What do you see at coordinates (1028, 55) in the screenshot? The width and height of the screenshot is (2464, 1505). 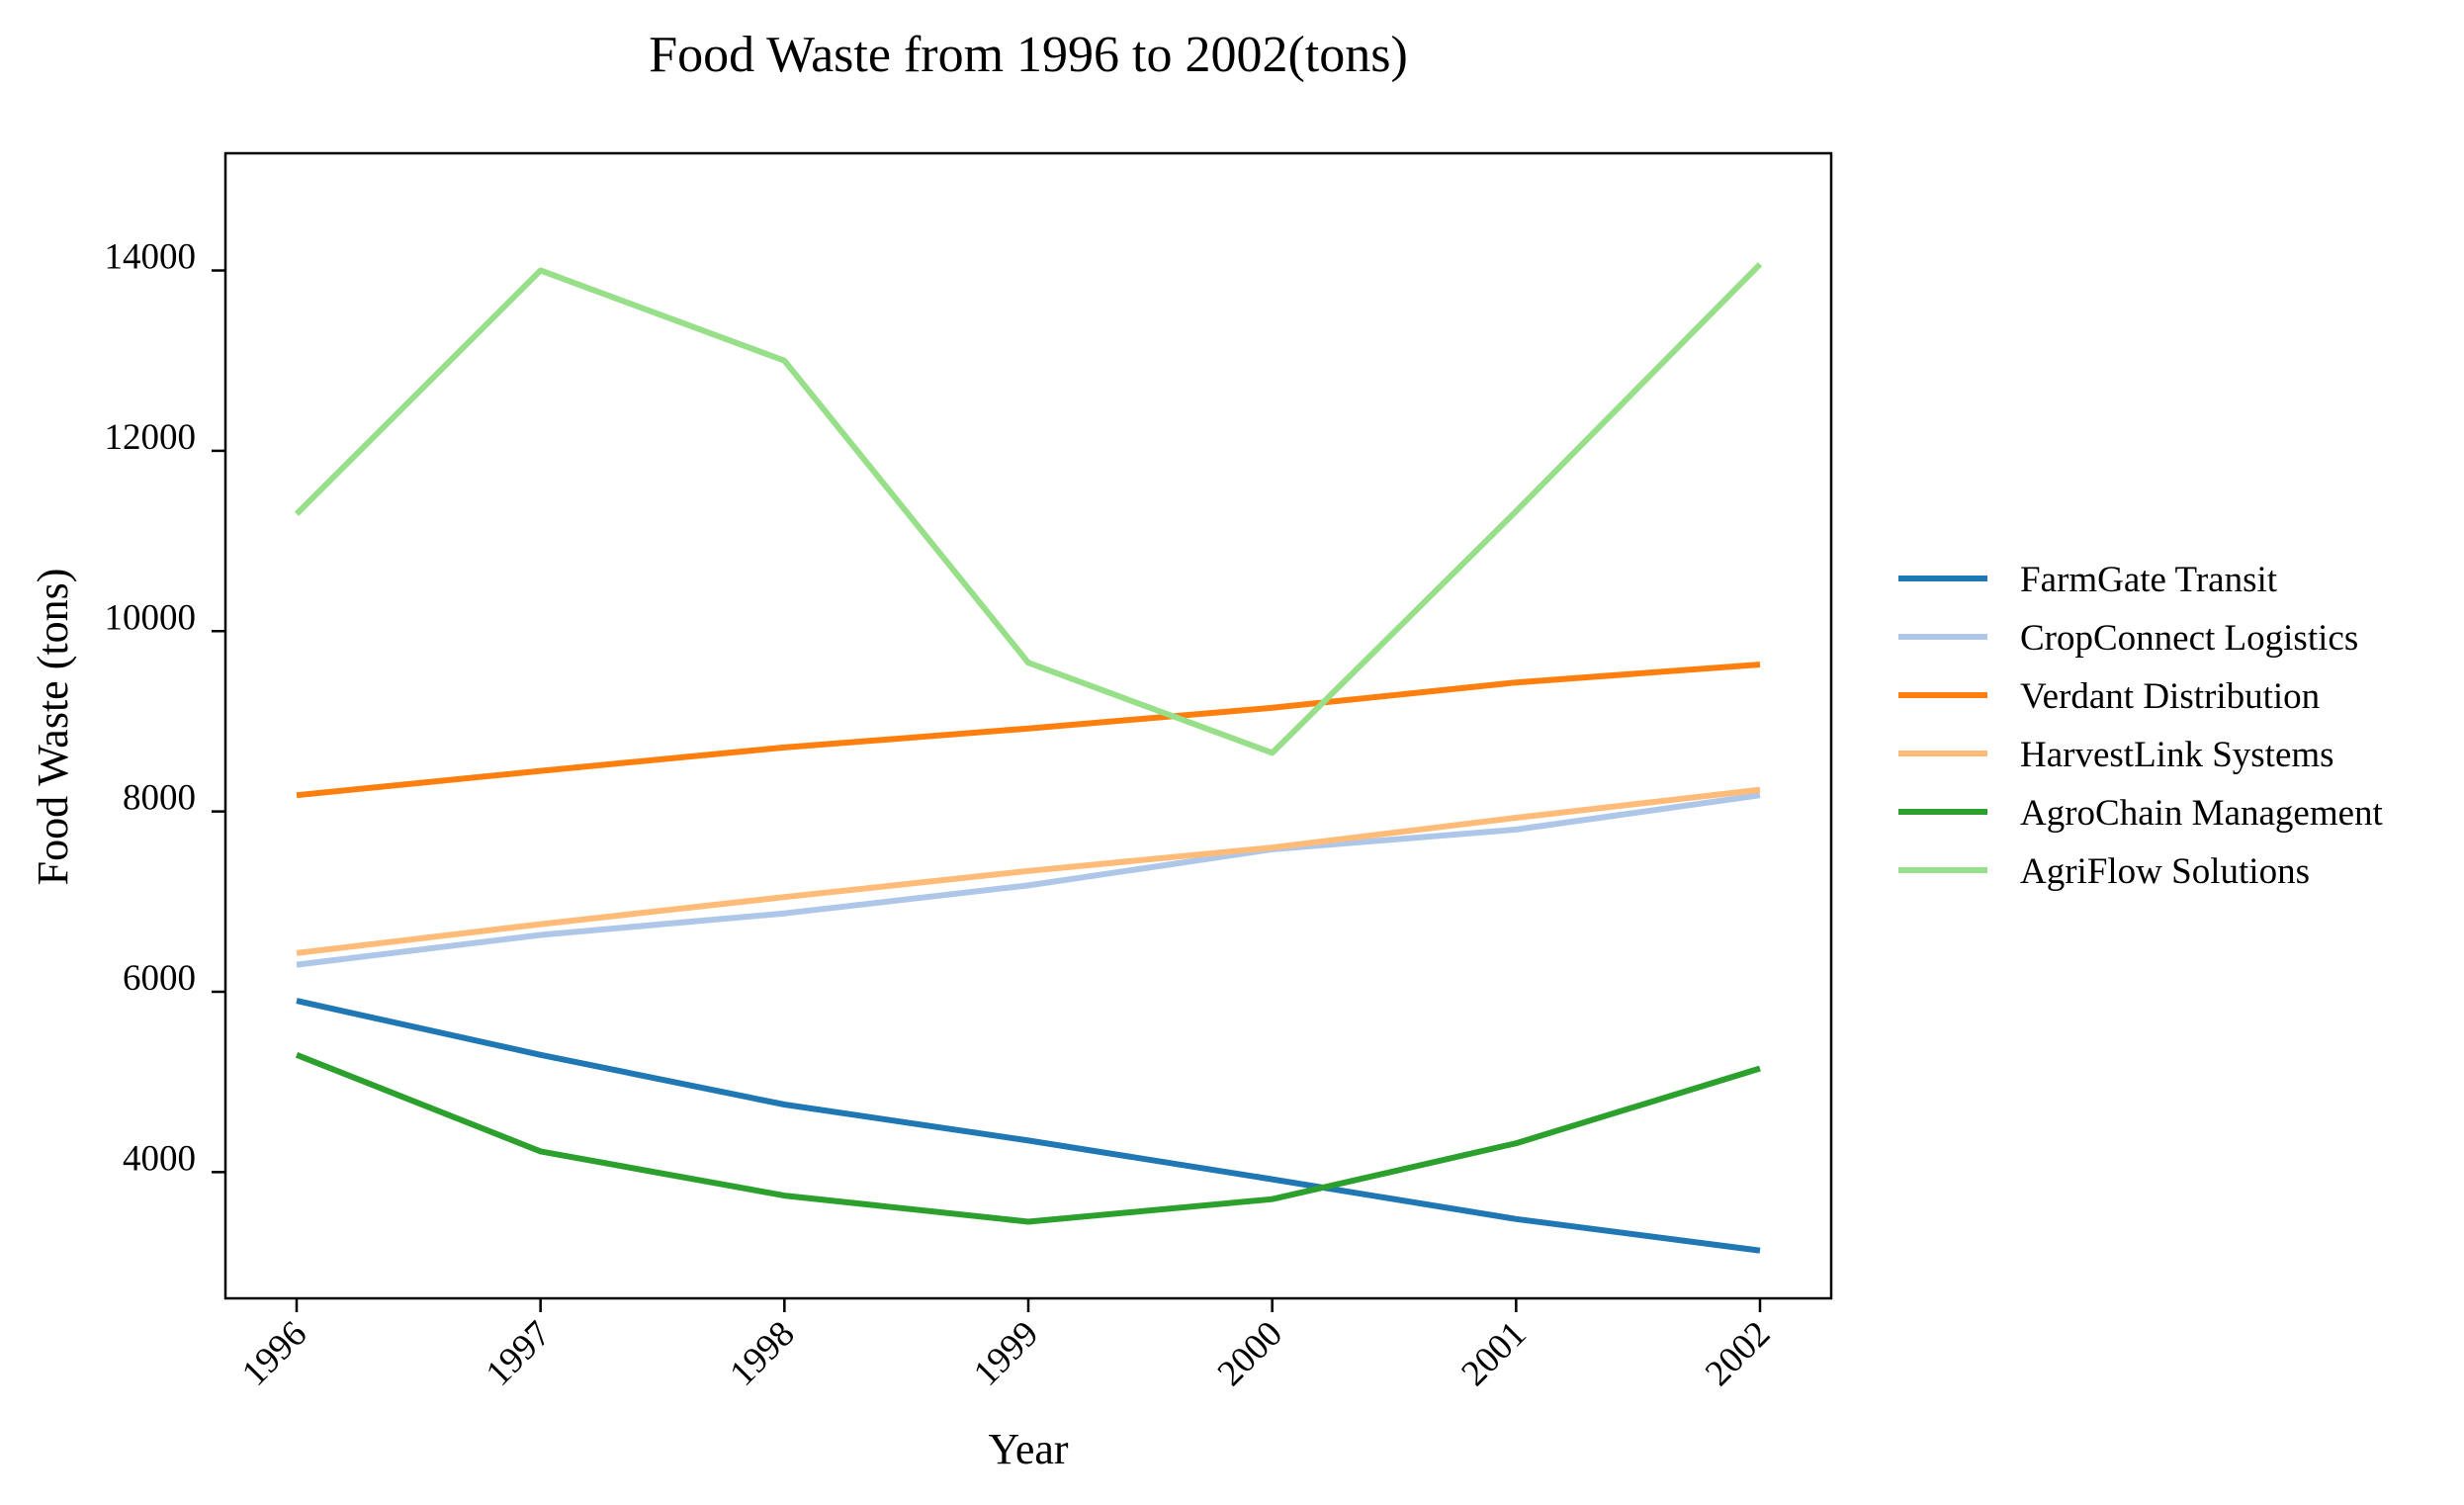 I see `chart-title: Food Waste from 1996 to 2002(tons)` at bounding box center [1028, 55].